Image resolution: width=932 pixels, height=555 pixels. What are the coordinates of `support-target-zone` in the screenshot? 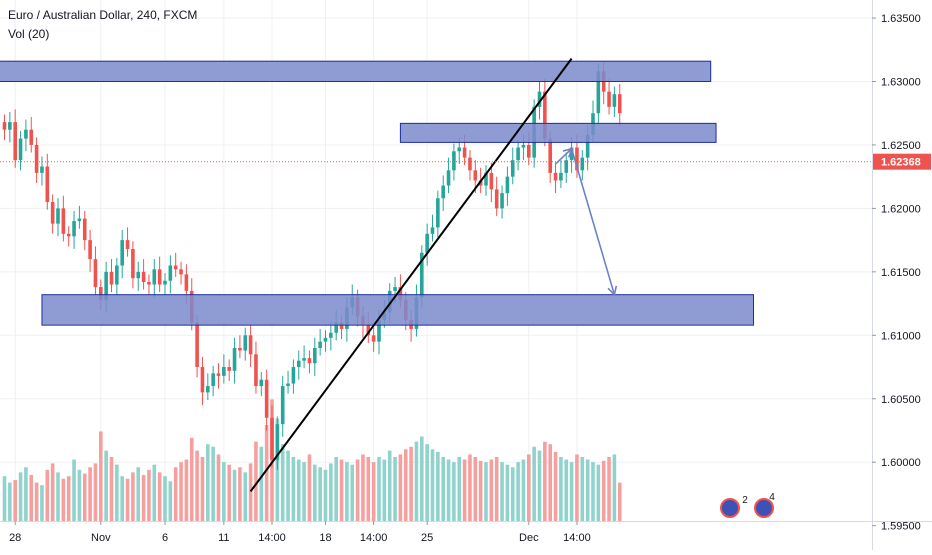 It's located at (397, 310).